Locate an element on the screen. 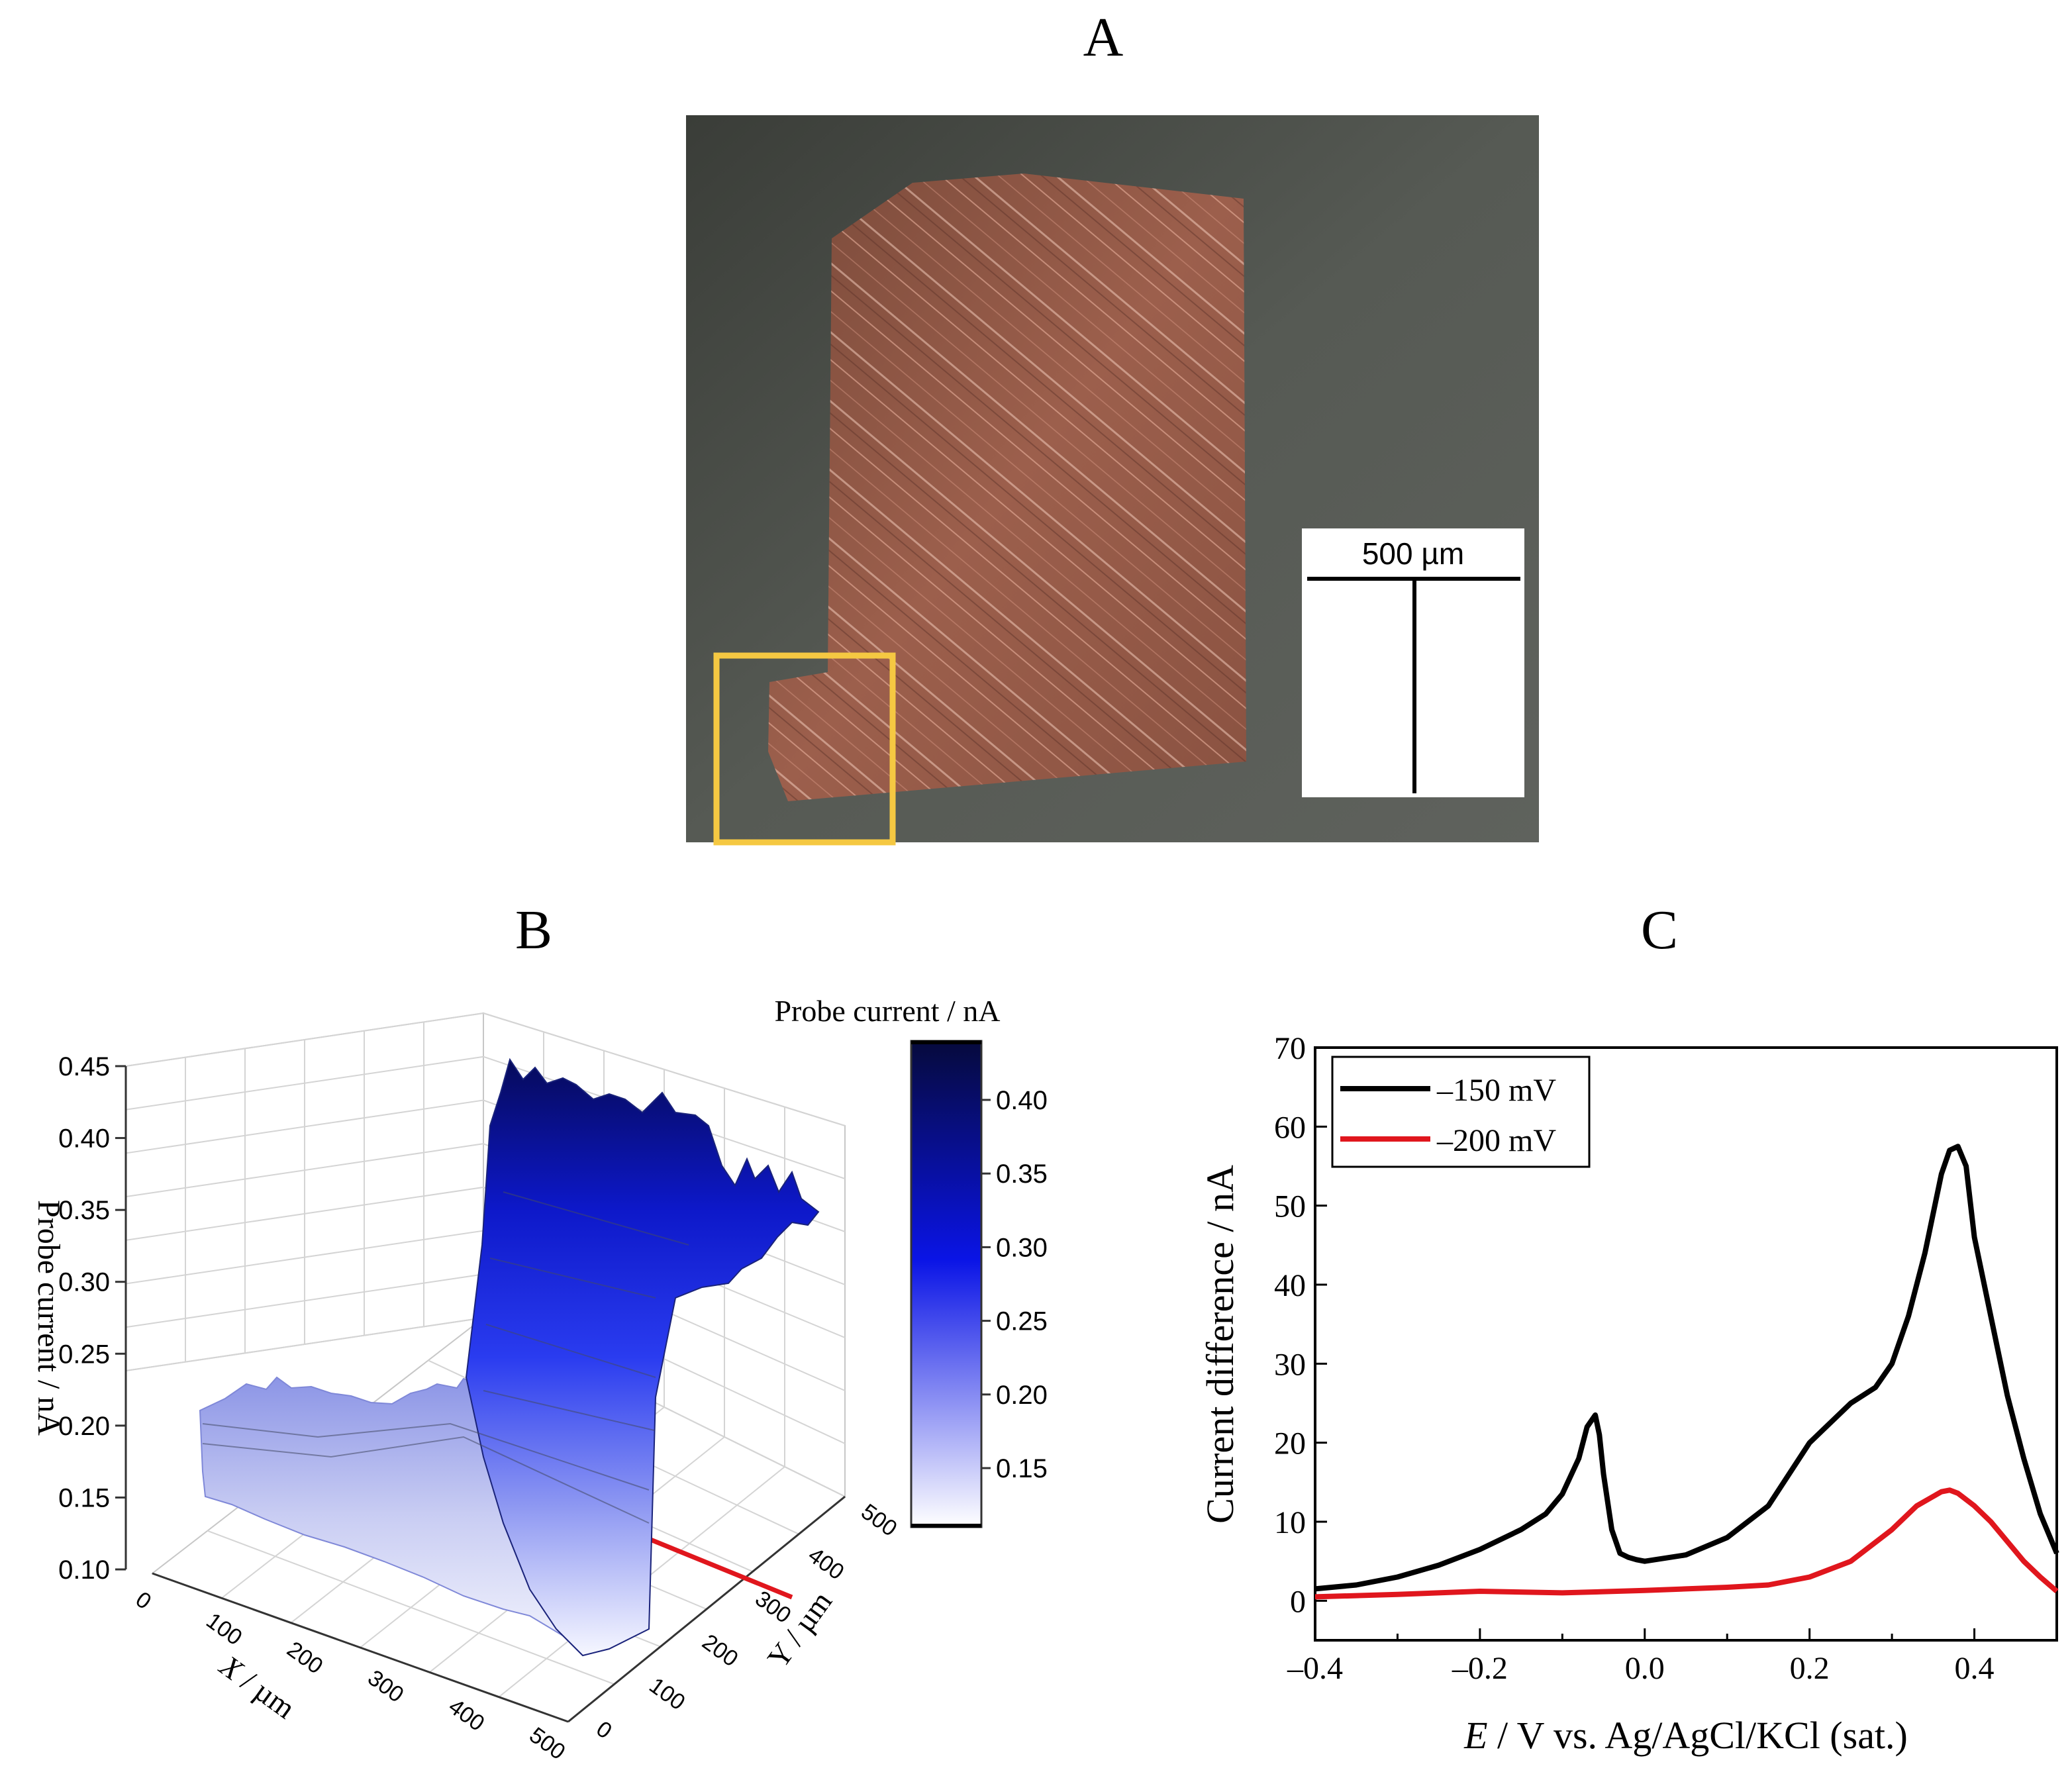 The width and height of the screenshot is (2072, 1778). x-tick-label: 500 is located at coordinates (546, 1743).